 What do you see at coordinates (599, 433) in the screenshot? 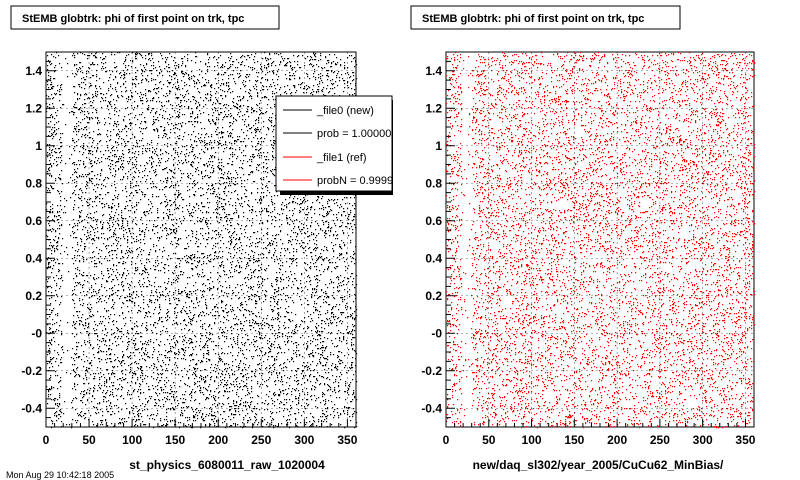
I see `right-x-axis: 0 50 100 150 200 250 300 350` at bounding box center [599, 433].